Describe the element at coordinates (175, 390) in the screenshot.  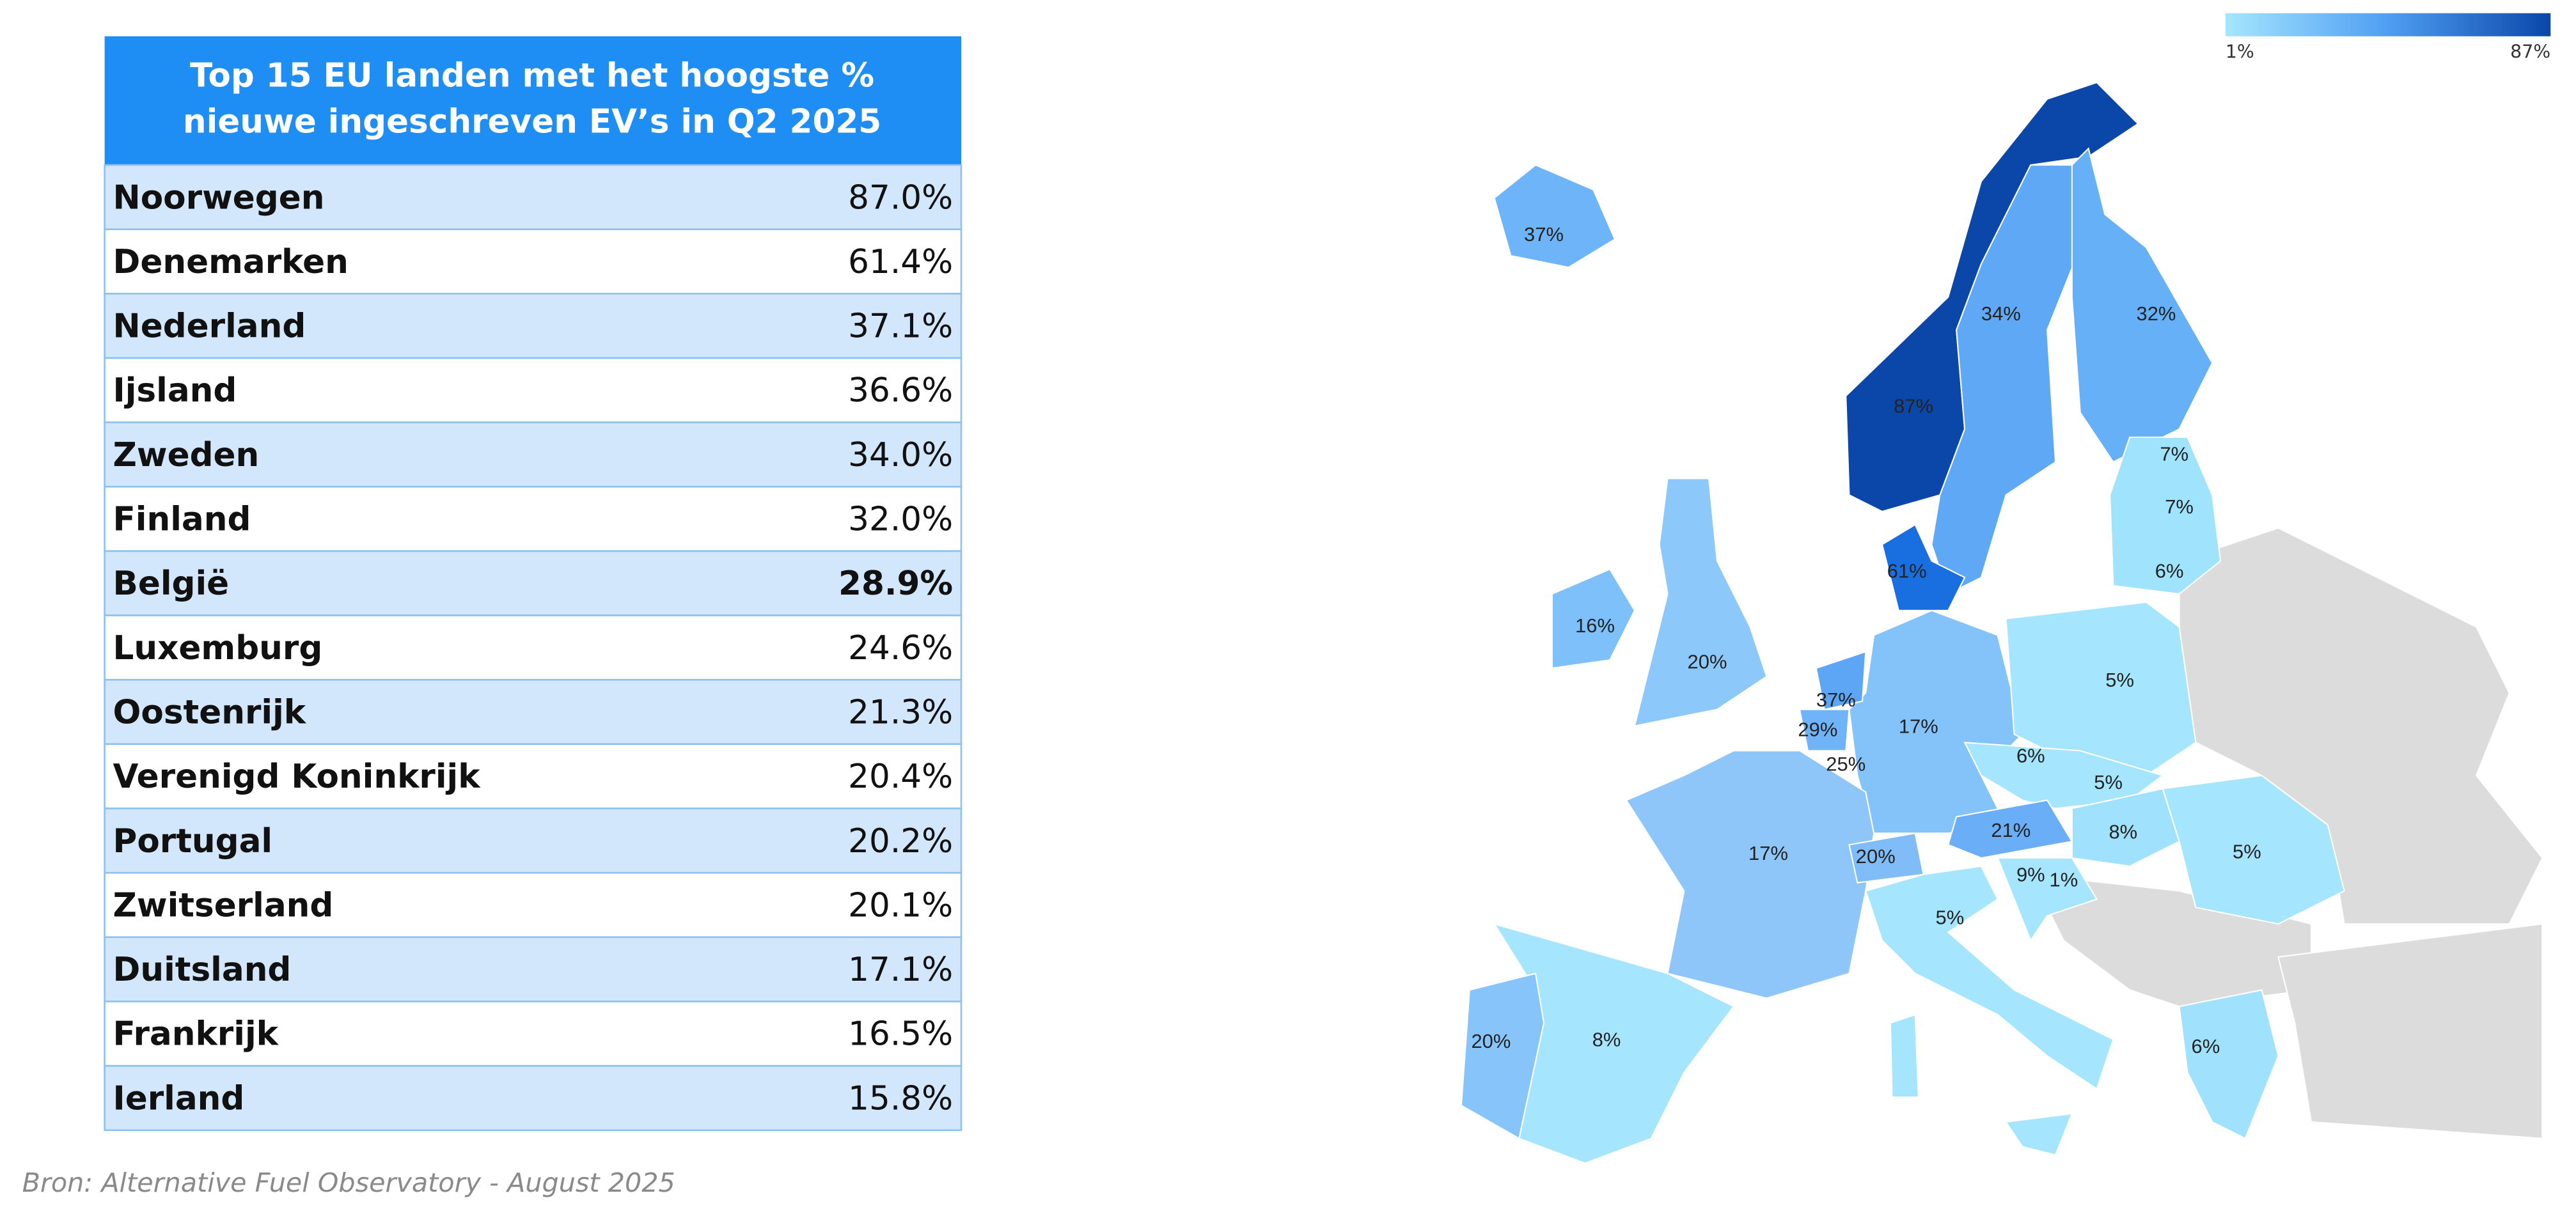
I see `country-name: Ijsland` at that location.